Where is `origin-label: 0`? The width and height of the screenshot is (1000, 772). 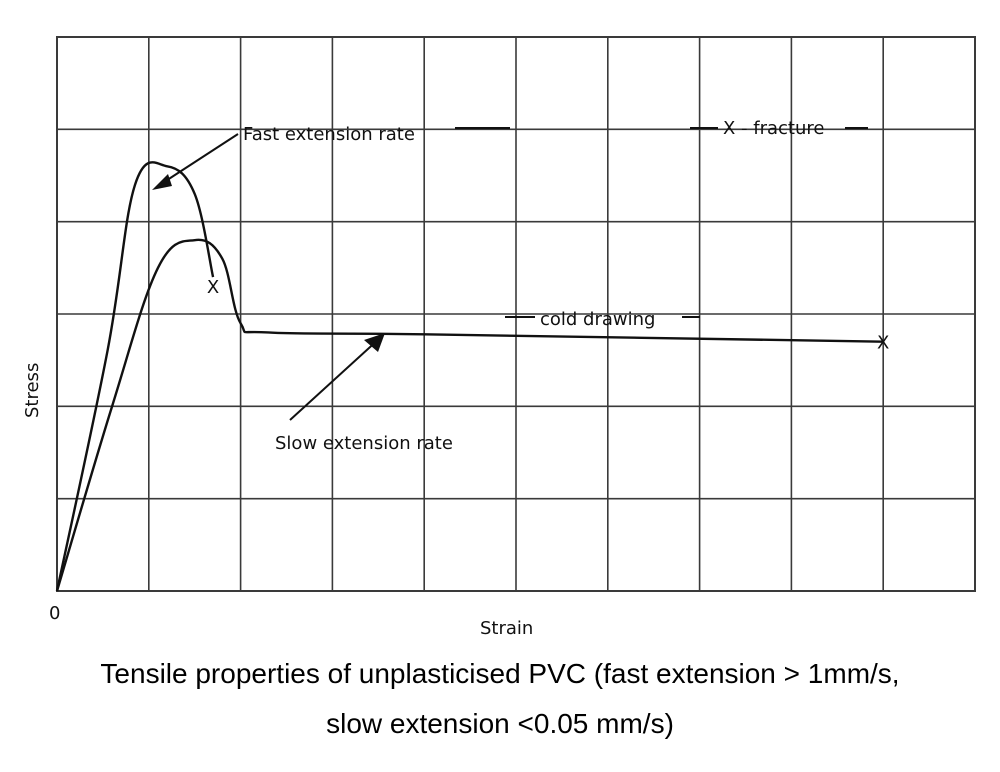 origin-label: 0 is located at coordinates (54, 613).